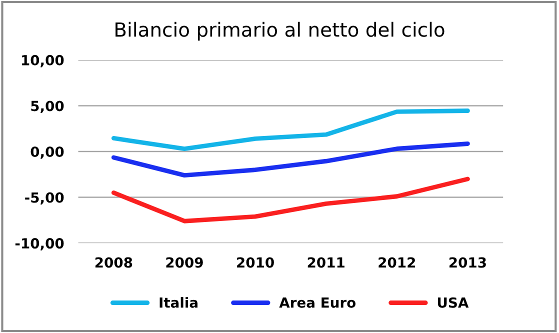 The image size is (559, 333). Describe the element at coordinates (39, 244) in the screenshot. I see `y-tick-label: -10,00` at that location.